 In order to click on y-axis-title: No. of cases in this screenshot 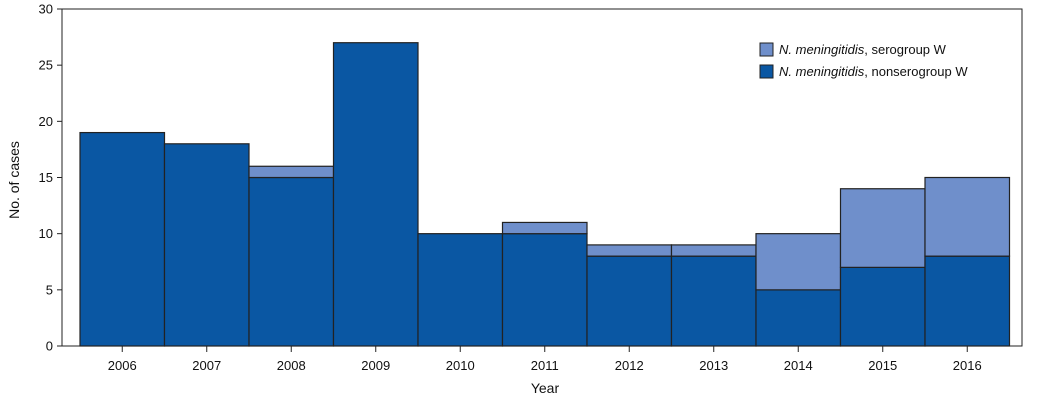, I will do `click(14, 180)`.